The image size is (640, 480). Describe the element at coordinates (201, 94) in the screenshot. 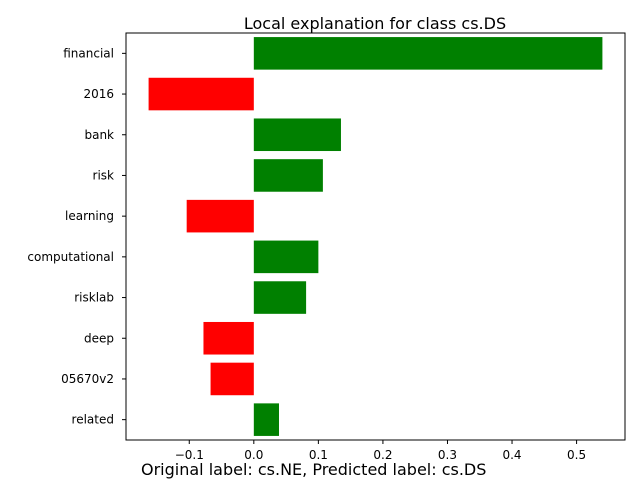

I see `bar-2016` at that location.